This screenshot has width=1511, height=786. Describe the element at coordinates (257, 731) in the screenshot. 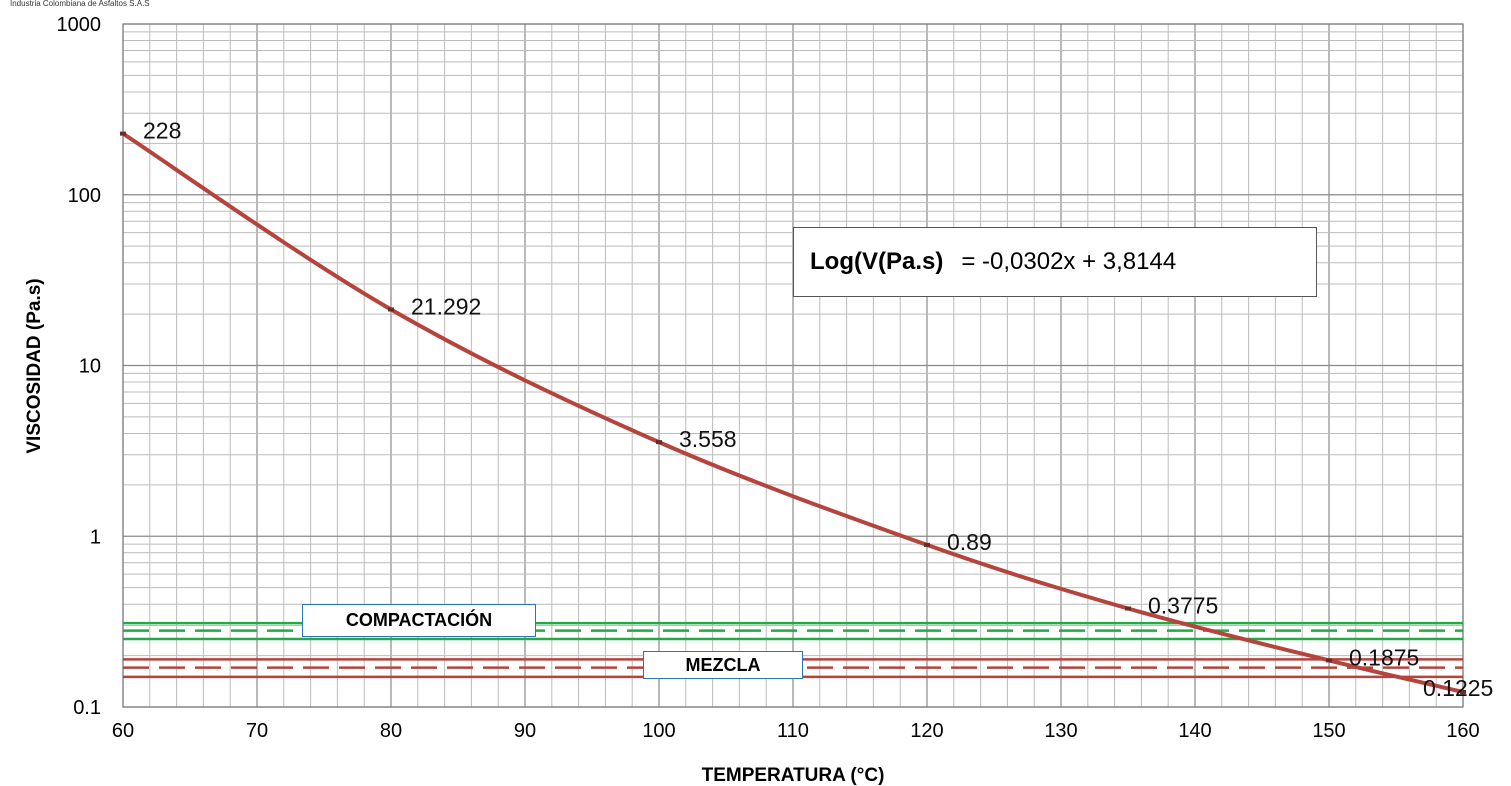

I see `x-tick-label: 70` at that location.